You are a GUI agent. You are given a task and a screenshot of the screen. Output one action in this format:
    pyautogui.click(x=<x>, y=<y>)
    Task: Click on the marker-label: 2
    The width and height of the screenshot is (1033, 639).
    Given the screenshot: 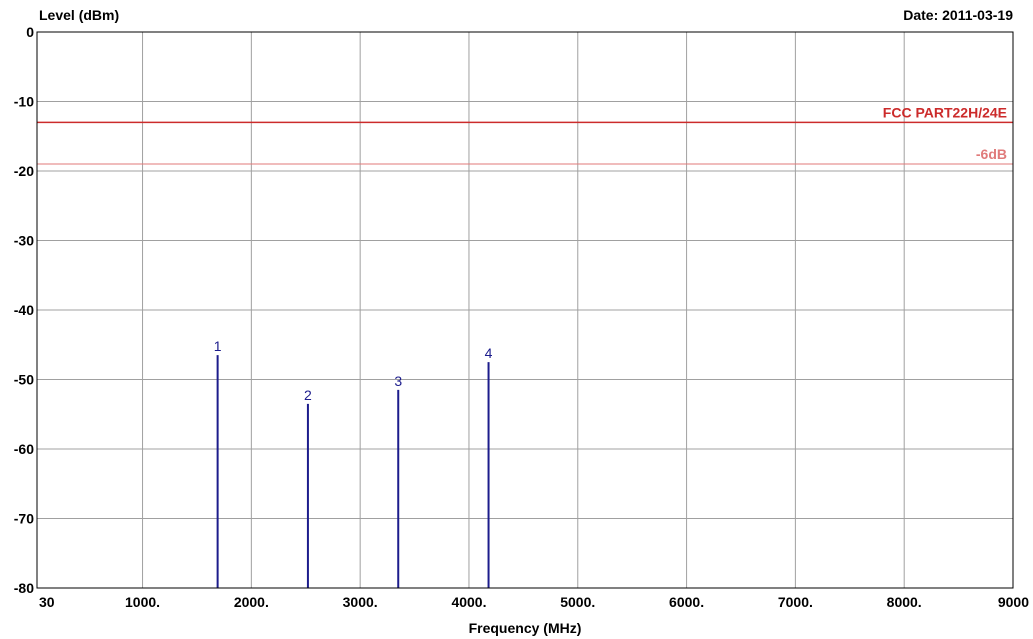 What is the action you would take?
    pyautogui.click(x=308, y=395)
    